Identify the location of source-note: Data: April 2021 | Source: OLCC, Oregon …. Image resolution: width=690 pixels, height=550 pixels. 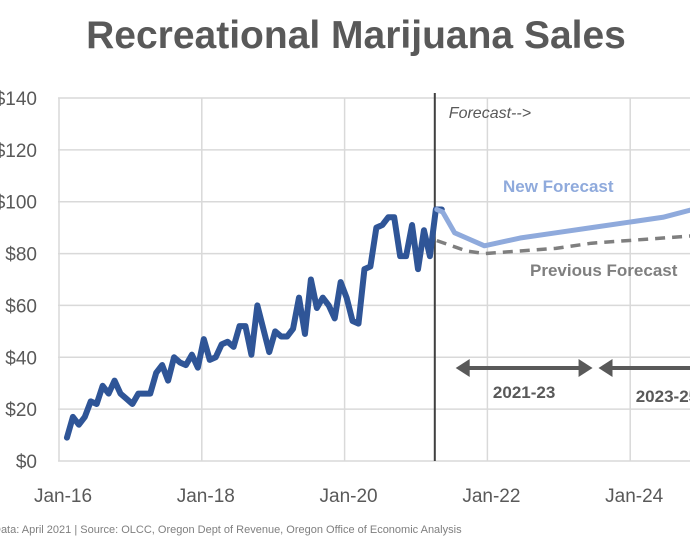
(231, 530).